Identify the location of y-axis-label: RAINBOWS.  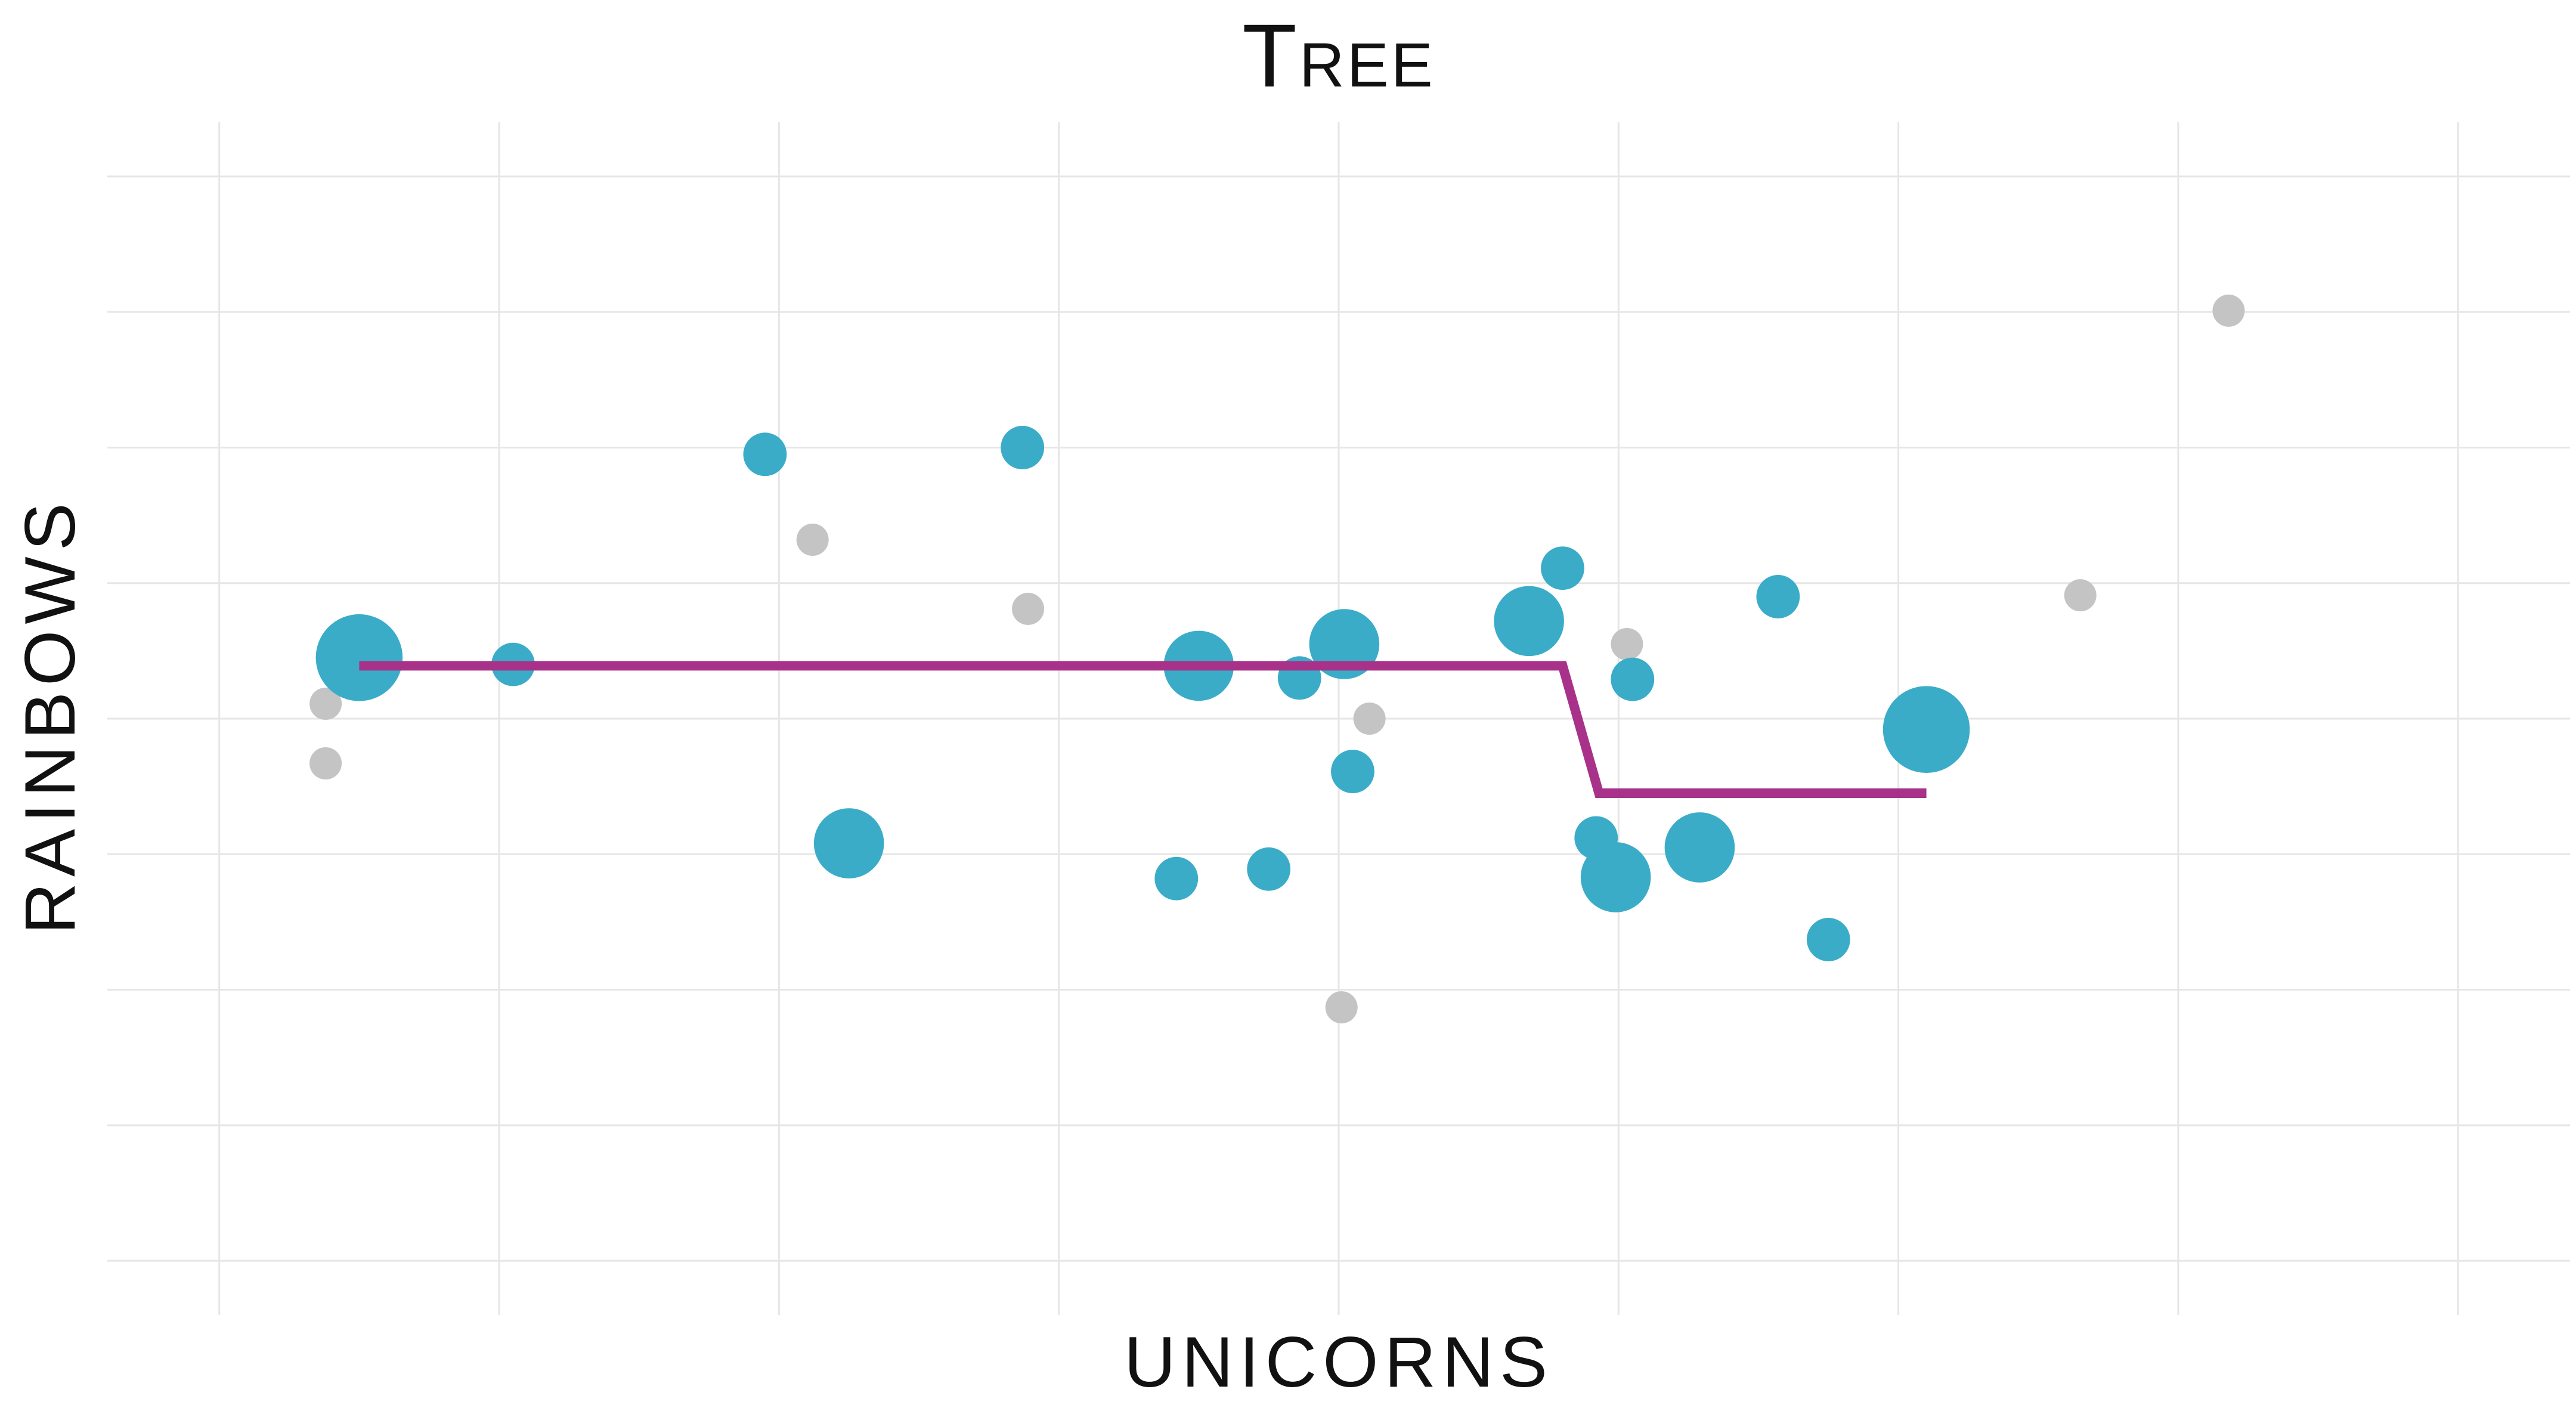
(50, 715).